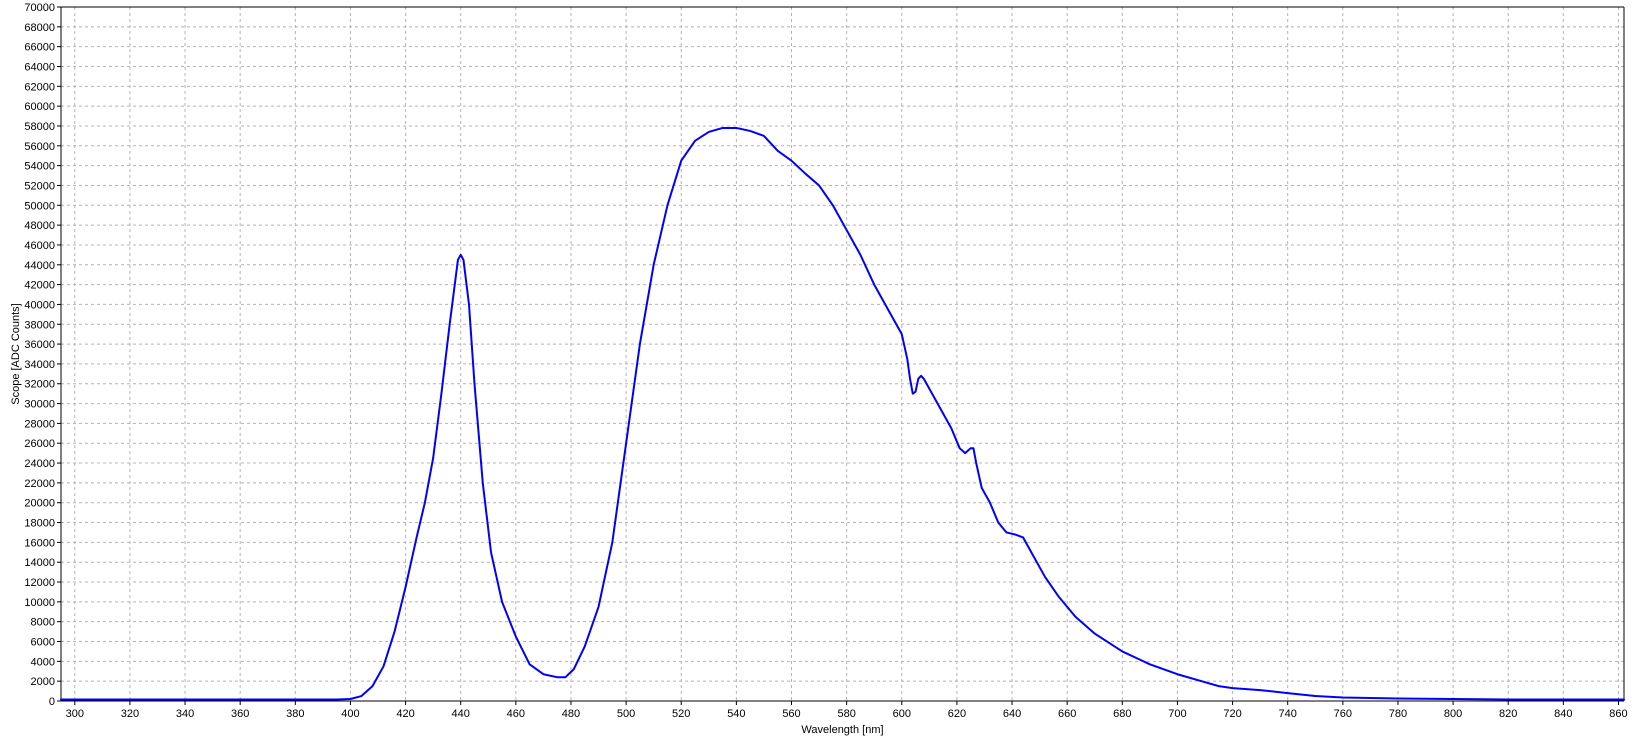 This screenshot has height=741, width=1632. Describe the element at coordinates (39, 305) in the screenshot. I see `y-tick-label: 40000` at that location.